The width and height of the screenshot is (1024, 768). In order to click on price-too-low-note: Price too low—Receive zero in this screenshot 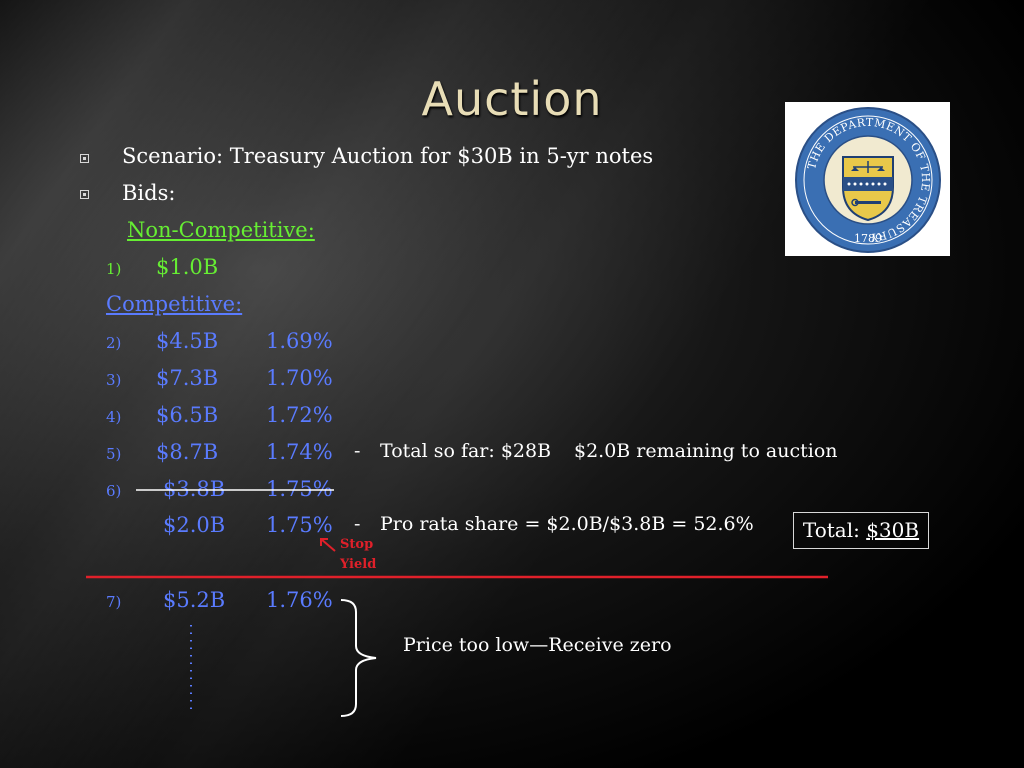, I will do `click(537, 645)`.